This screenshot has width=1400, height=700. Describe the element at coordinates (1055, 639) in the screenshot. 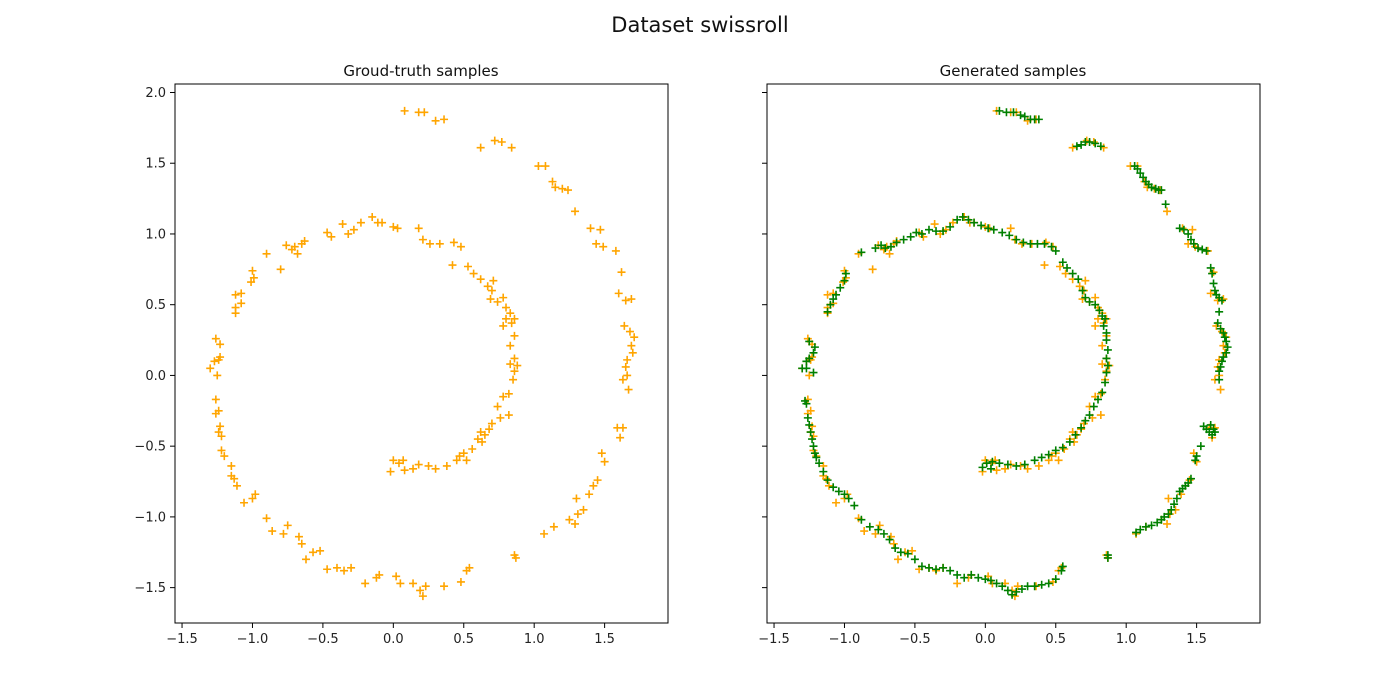

I see `x-tick-label: 0.5` at that location.